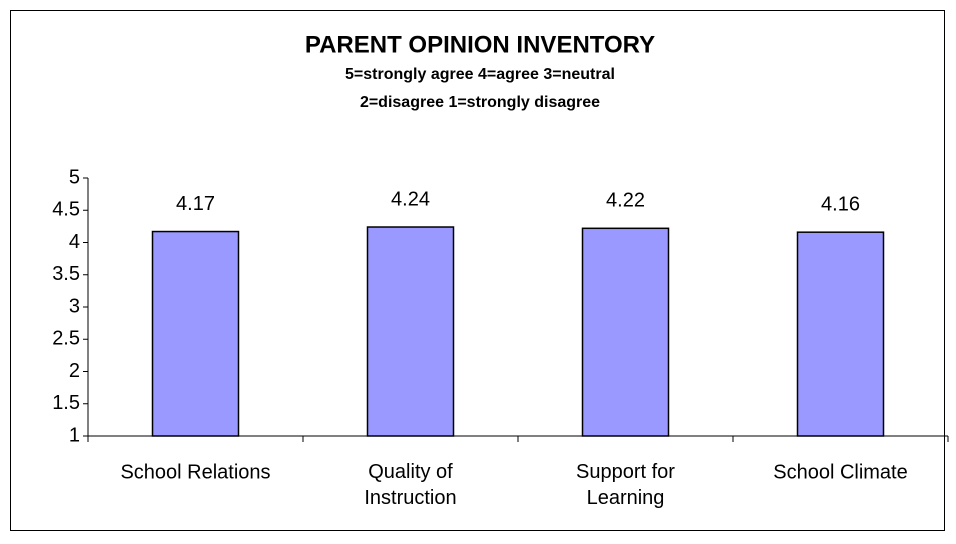 The image size is (956, 544). What do you see at coordinates (195, 472) in the screenshot?
I see `x-tick-label: School Relations` at bounding box center [195, 472].